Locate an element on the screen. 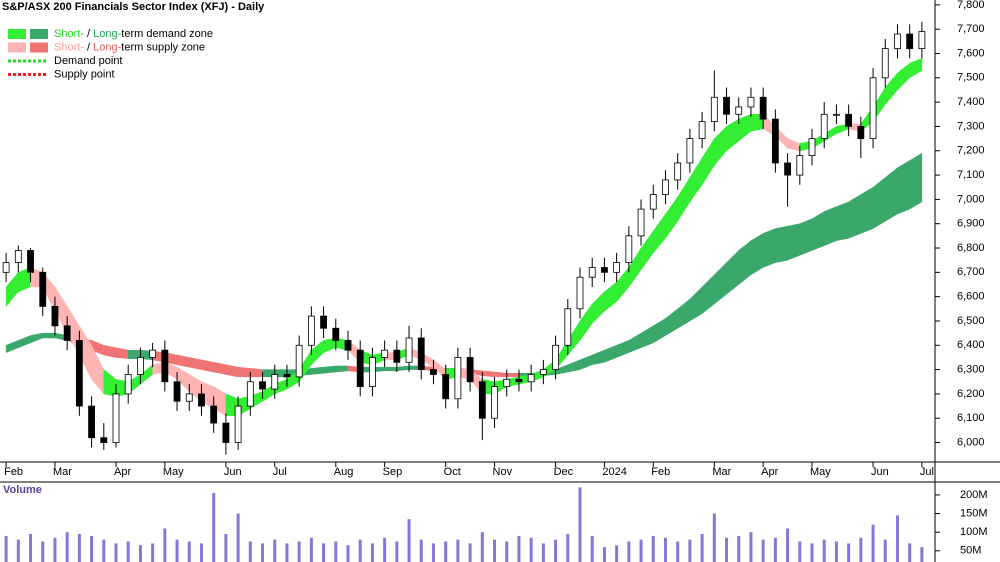 This screenshot has height=562, width=1000. legend-label: Demand point is located at coordinates (88, 61).